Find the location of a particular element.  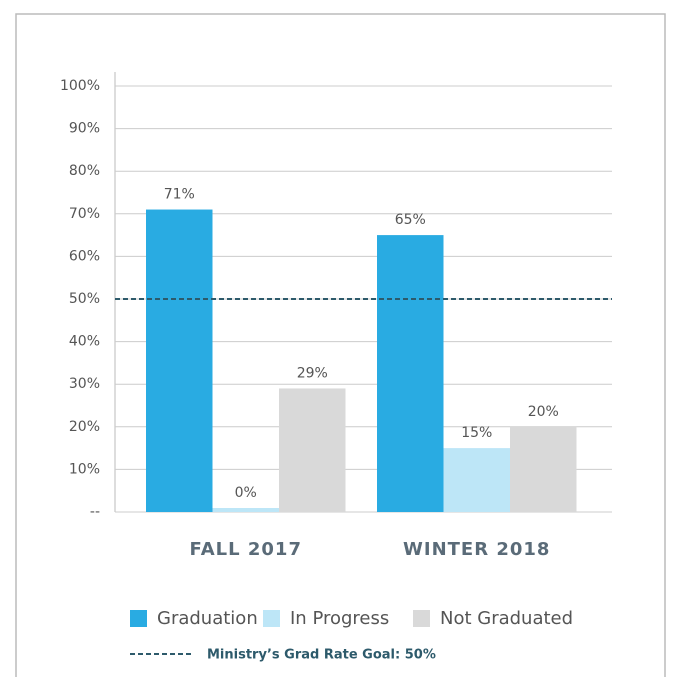

y-tick-label: -- is located at coordinates (95, 512).